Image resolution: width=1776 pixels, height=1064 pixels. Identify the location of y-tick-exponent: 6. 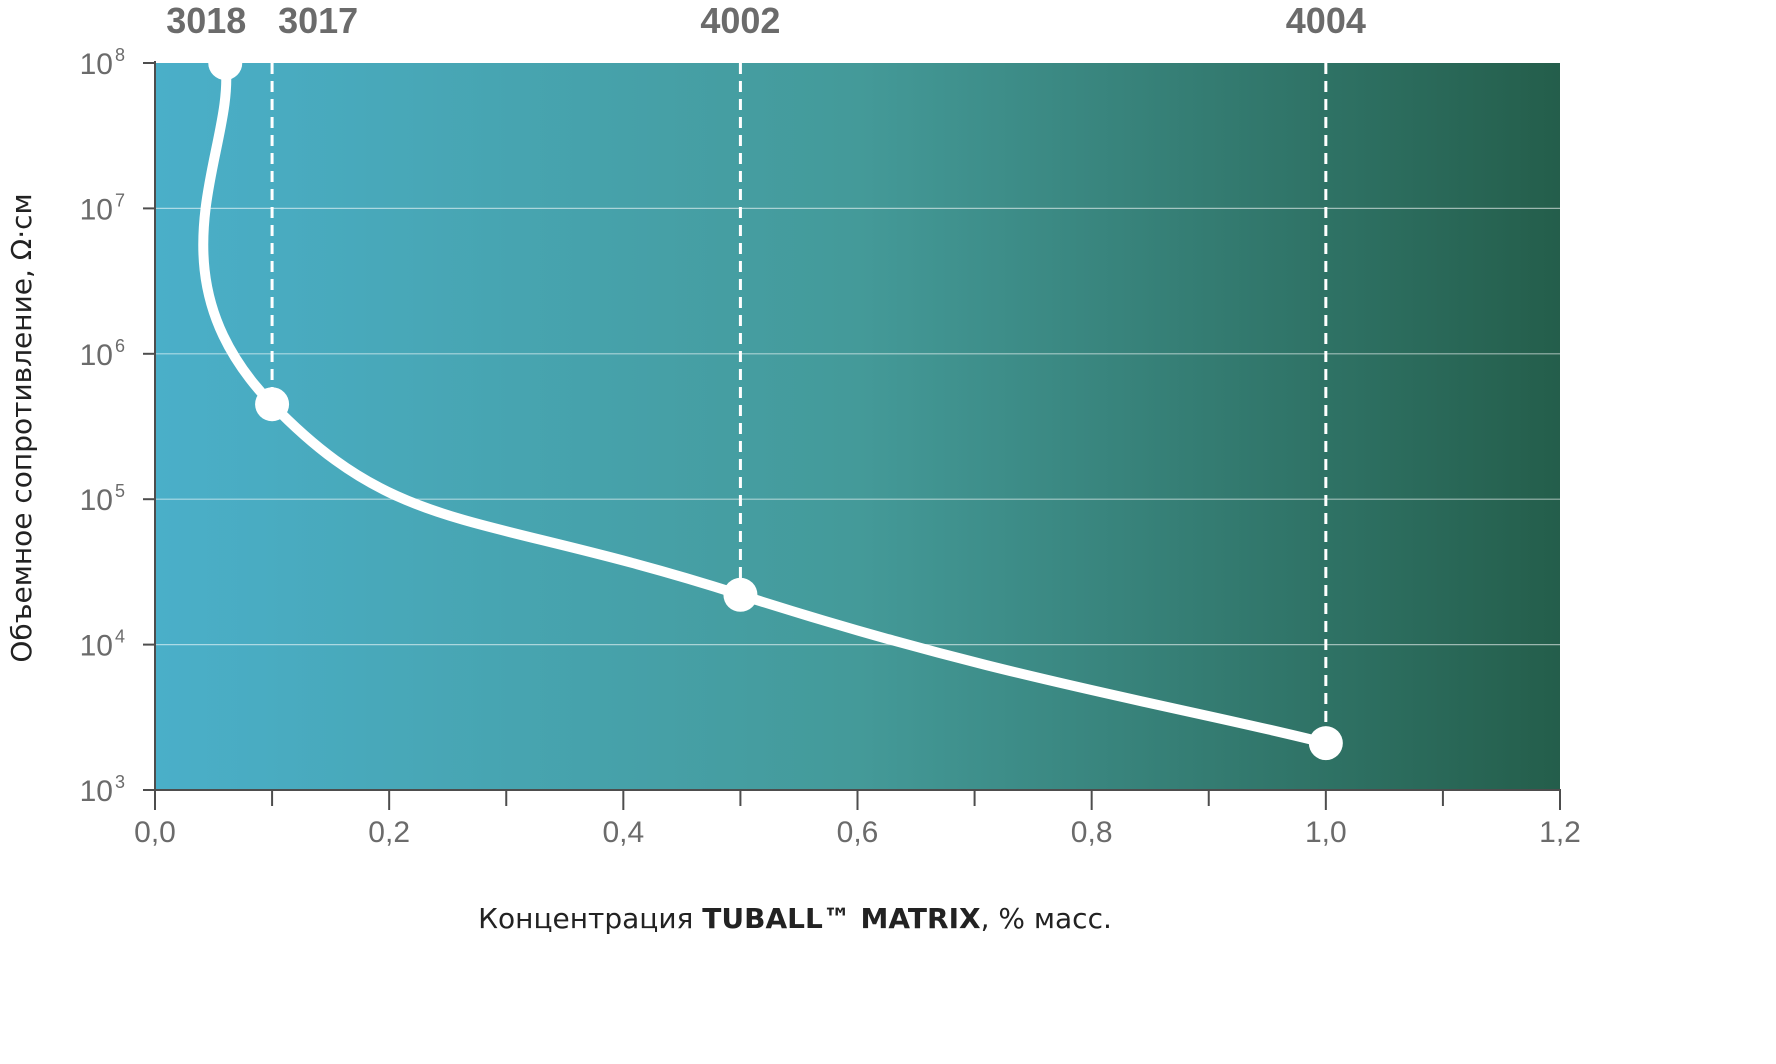
(120, 346).